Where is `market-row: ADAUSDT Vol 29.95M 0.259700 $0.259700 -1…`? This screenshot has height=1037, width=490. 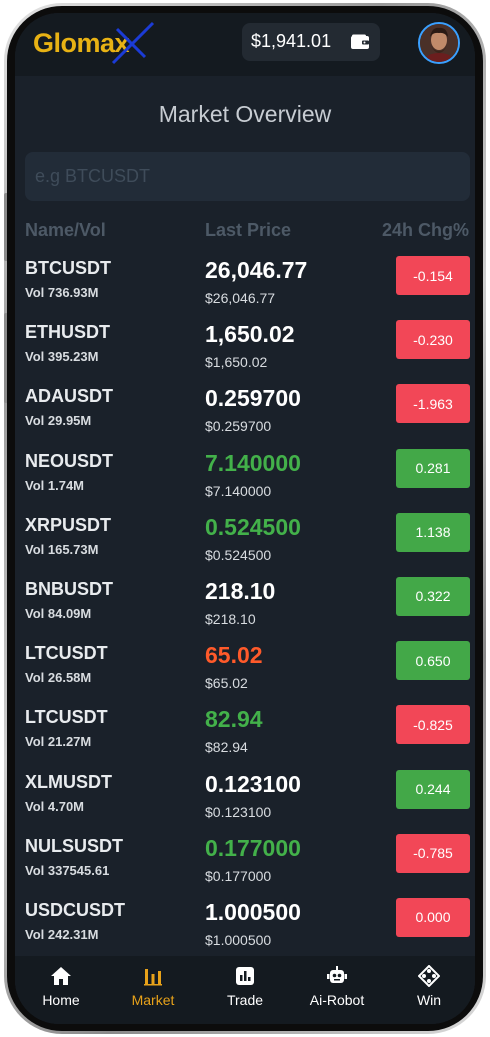 market-row: ADAUSDT Vol 29.95M 0.259700 $0.259700 -1… is located at coordinates (245, 411).